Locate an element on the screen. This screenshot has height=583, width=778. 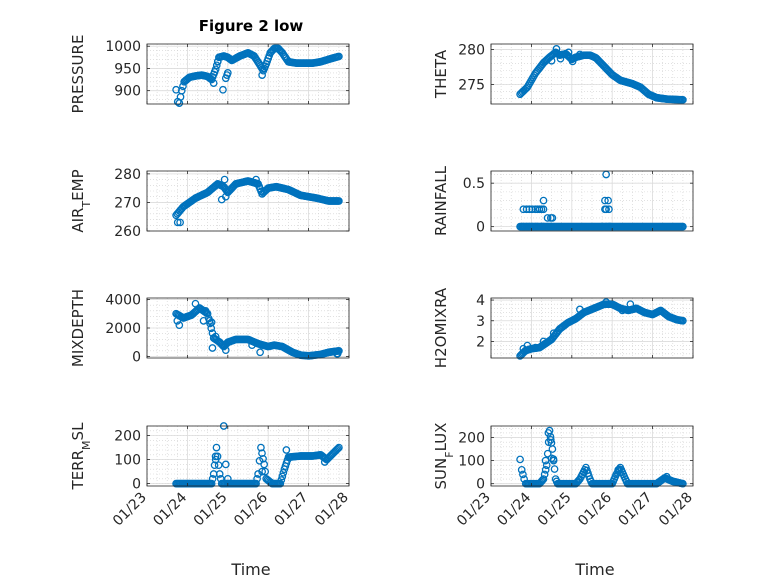
y-tick-label: 0 is located at coordinates (136, 358).